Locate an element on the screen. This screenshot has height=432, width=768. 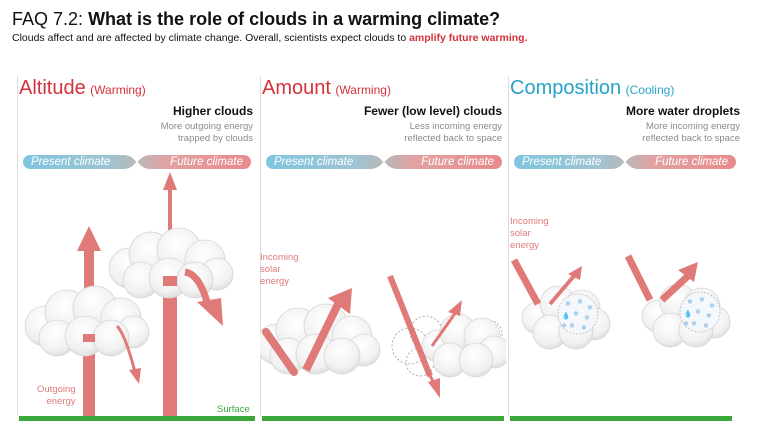
amount-illustration is located at coordinates (383, 336).